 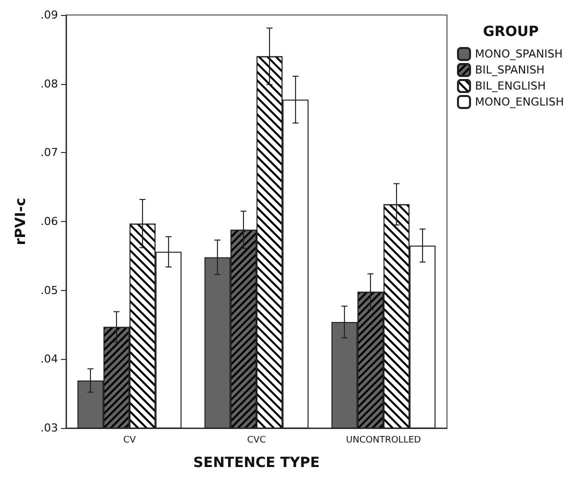 I want to click on legend-title: GROUP, so click(x=511, y=32).